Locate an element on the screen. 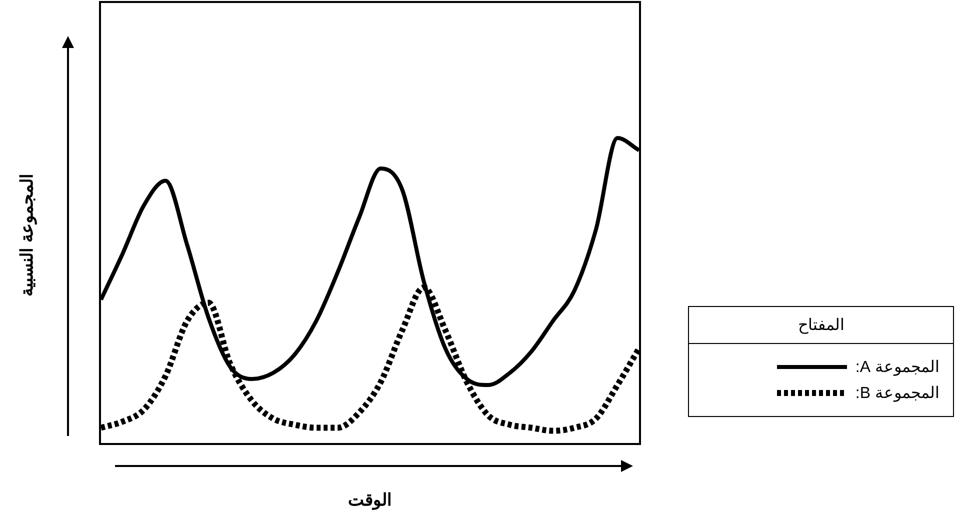 The height and width of the screenshot is (520, 964). x-axis-title: الوقت is located at coordinates (370, 500).